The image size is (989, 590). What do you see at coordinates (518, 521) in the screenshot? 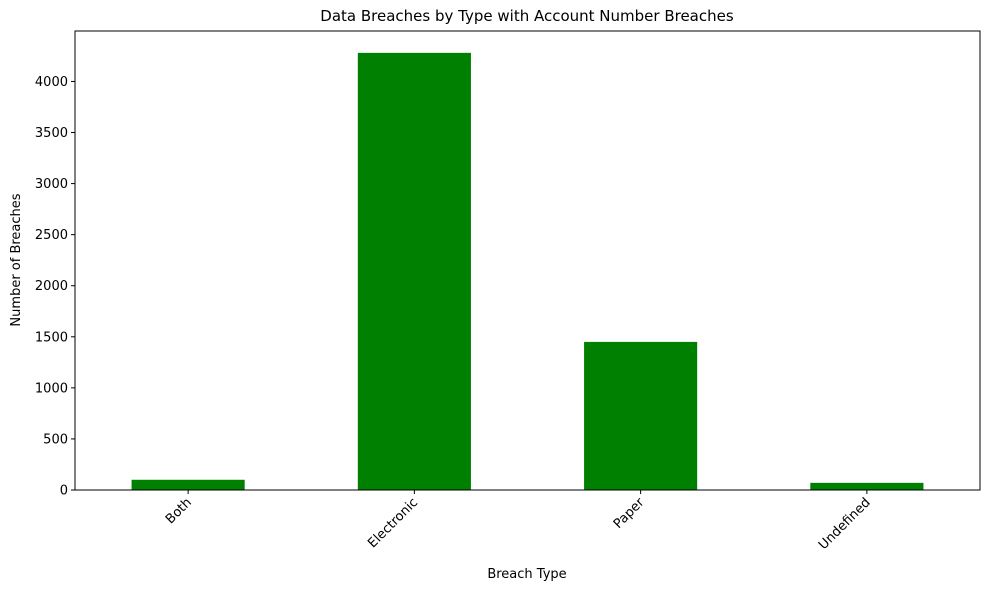
I see `x-axis: Both Electronic Paper Undefined` at bounding box center [518, 521].